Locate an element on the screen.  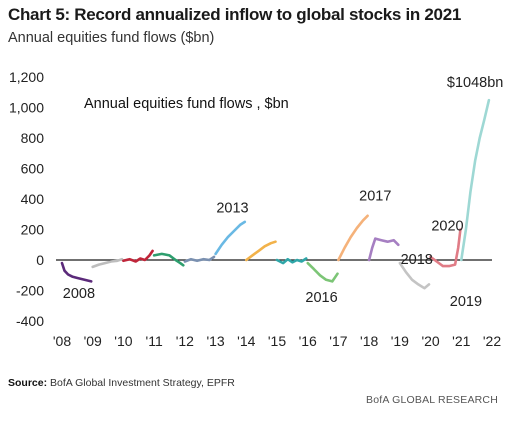
x-tick-label: '22 is located at coordinates (492, 341).